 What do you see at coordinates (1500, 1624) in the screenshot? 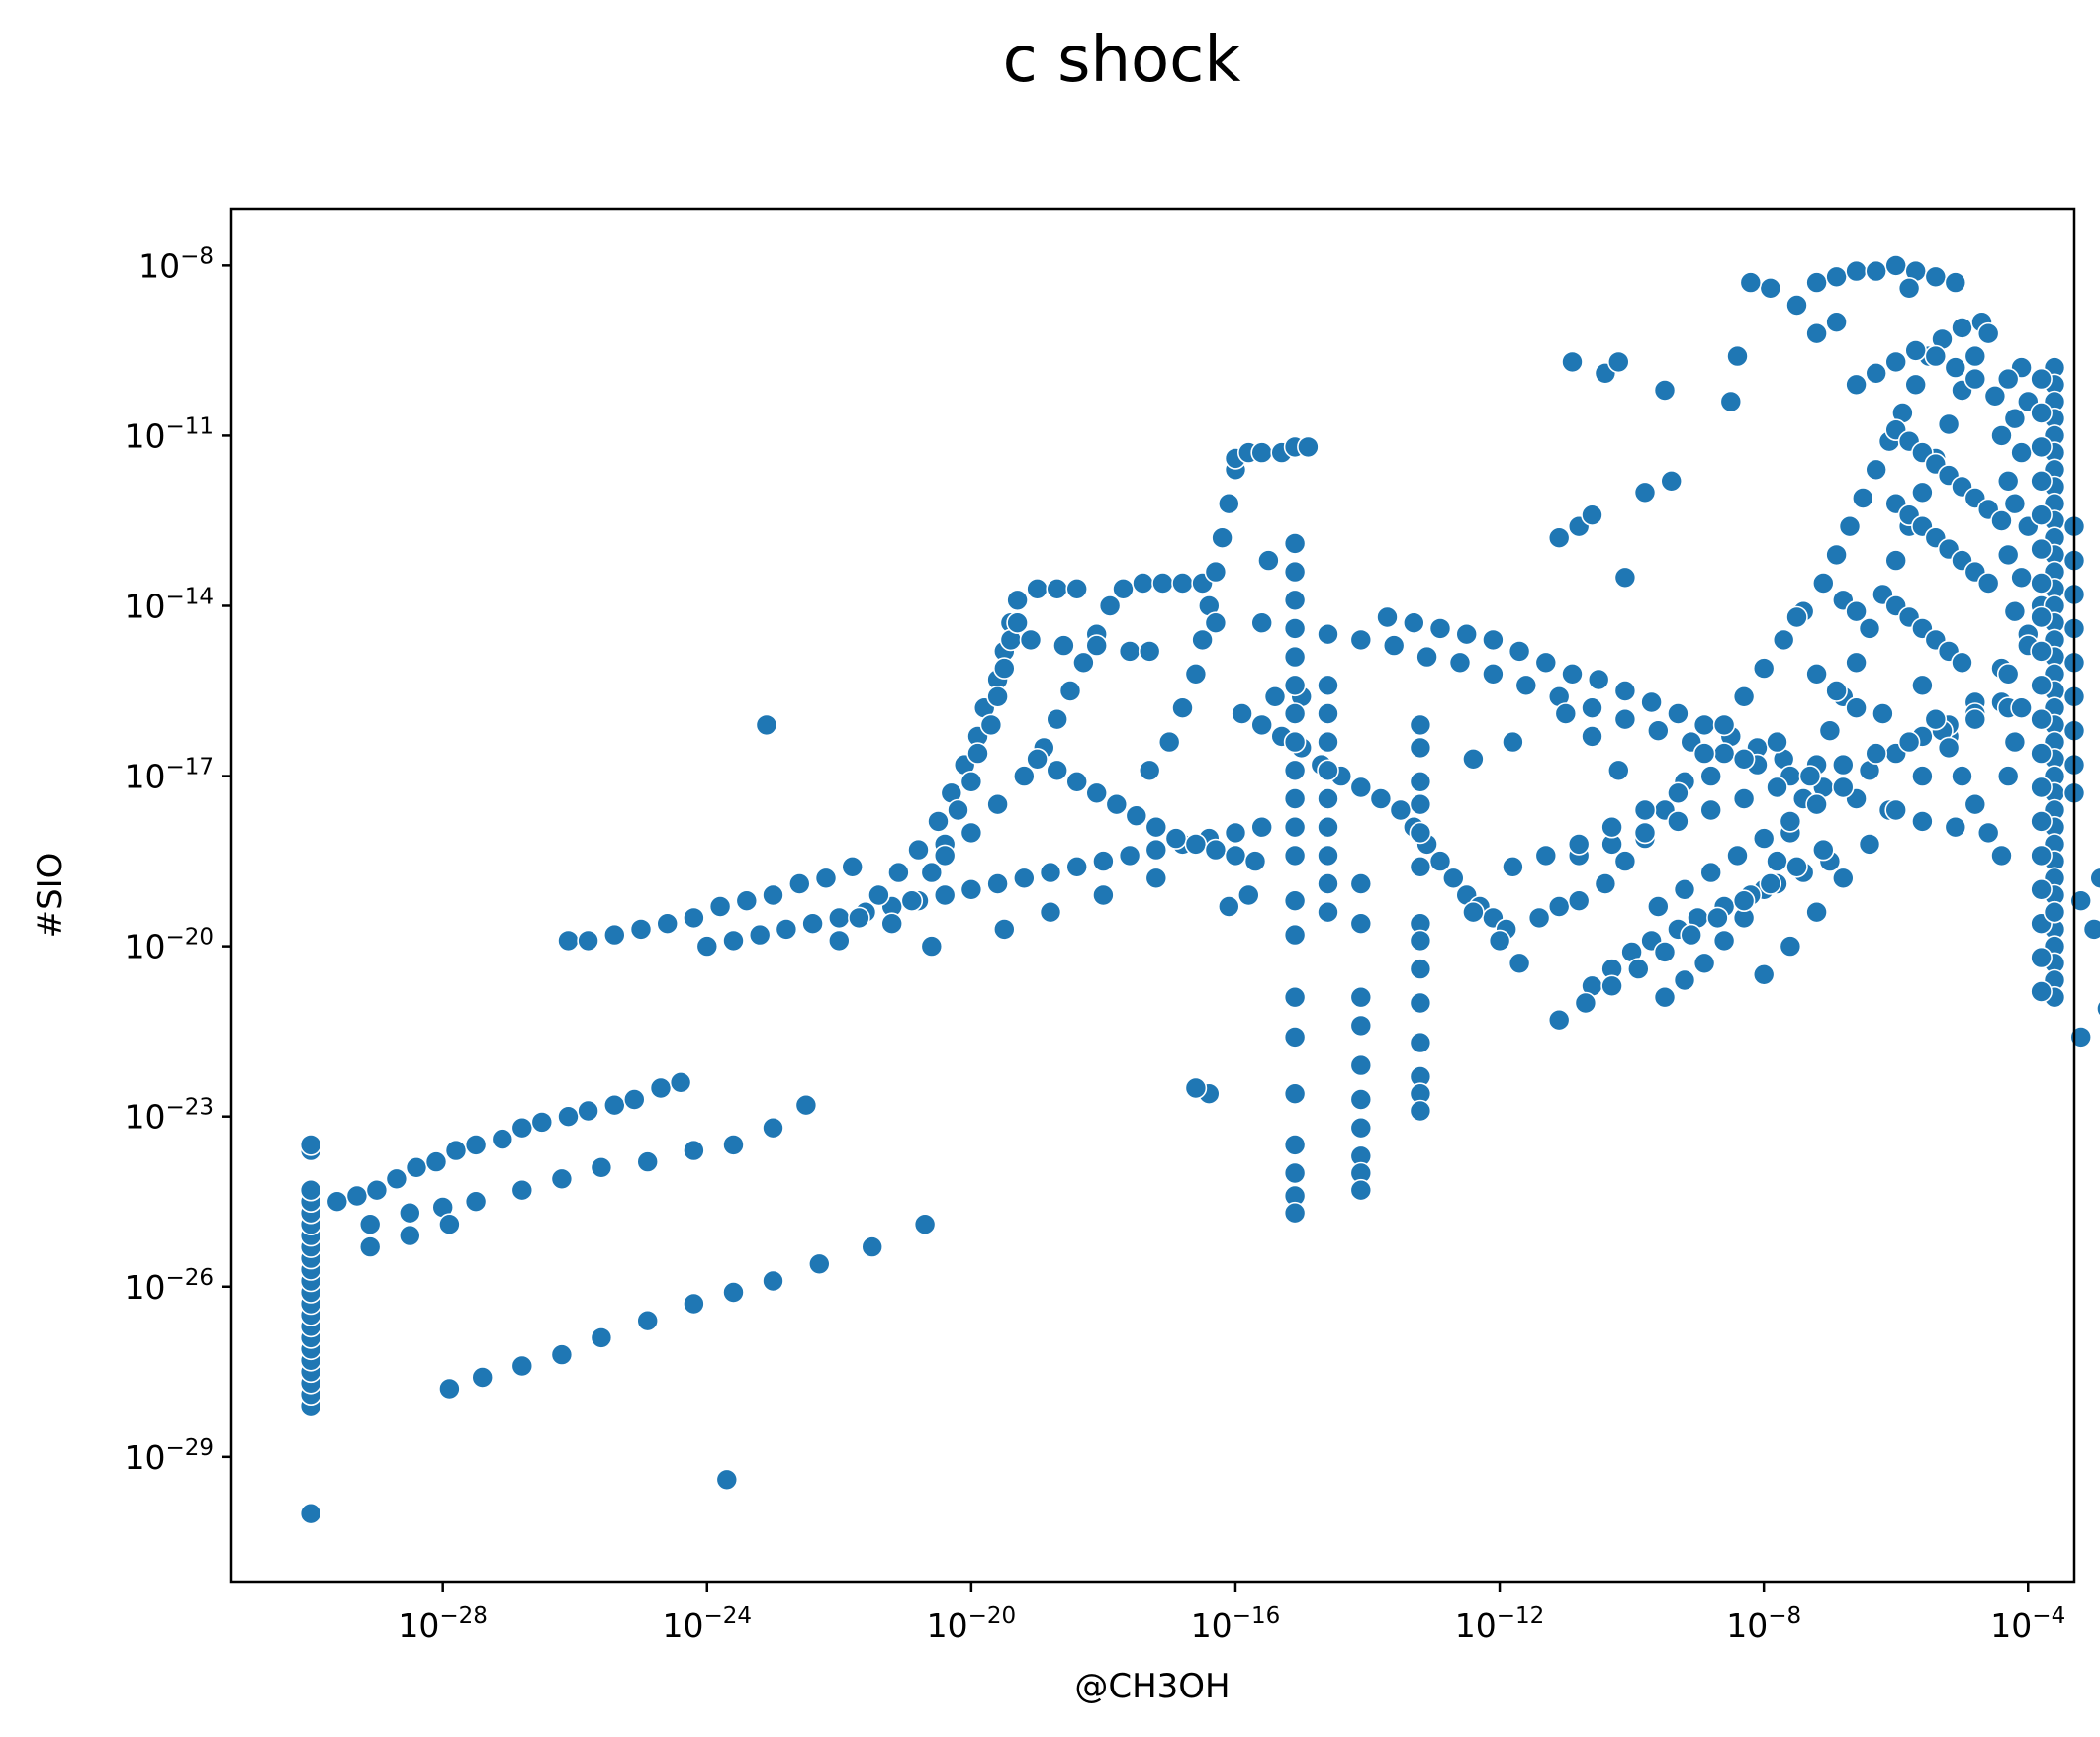
I see `x-tick-label: 10−12` at bounding box center [1500, 1624].